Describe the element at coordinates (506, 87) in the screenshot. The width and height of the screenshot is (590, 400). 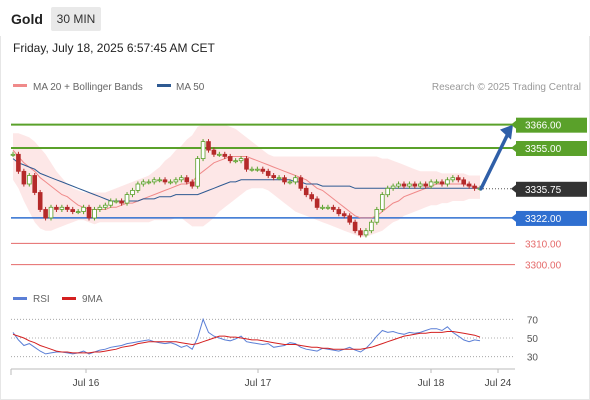
I see `research-credit: Research © 2025 Trading Central` at that location.